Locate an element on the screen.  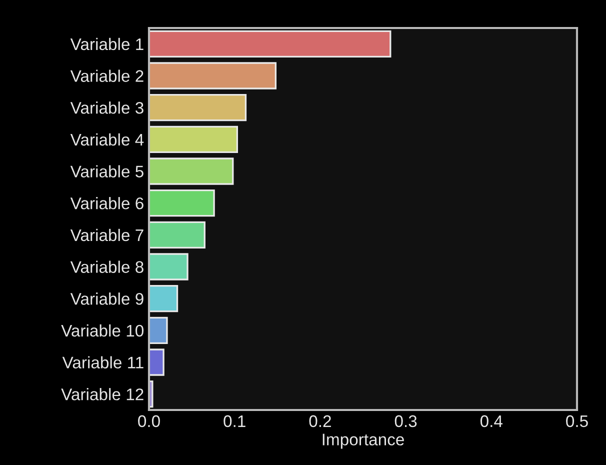
y-tick-label: Variable 2 is located at coordinates (107, 76).